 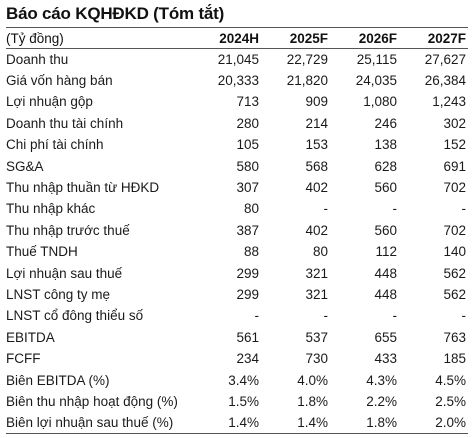 What do you see at coordinates (454, 359) in the screenshot?
I see `row-value: 185` at bounding box center [454, 359].